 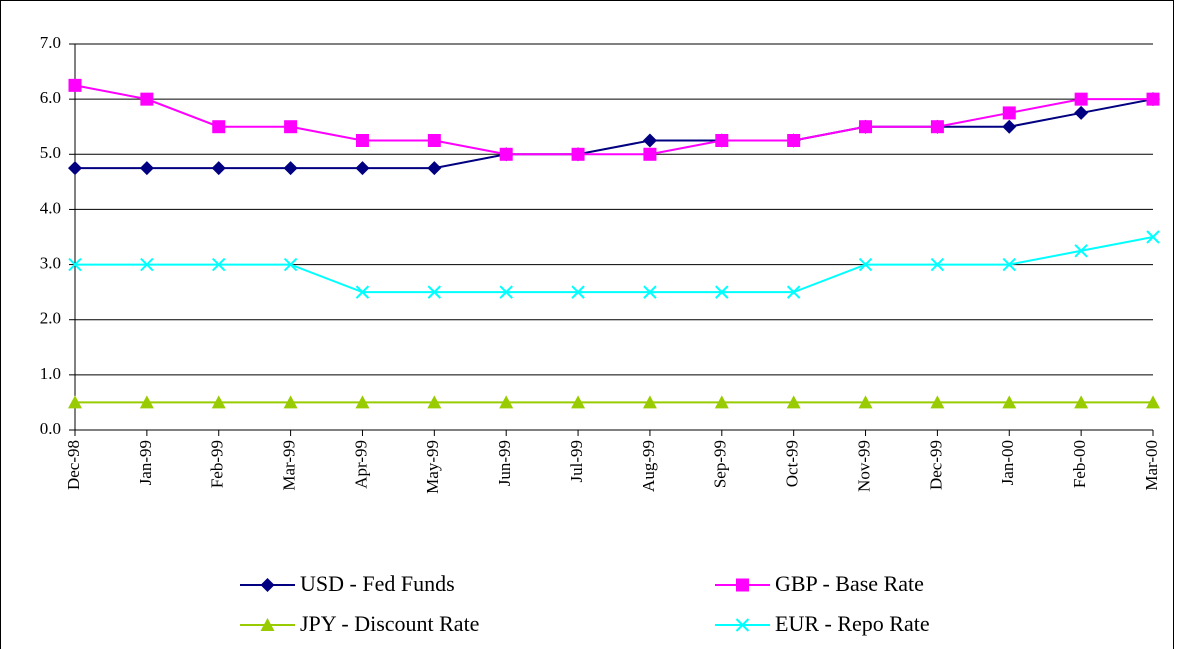 What do you see at coordinates (377, 583) in the screenshot?
I see `legend-label: USD - Fed Funds` at bounding box center [377, 583].